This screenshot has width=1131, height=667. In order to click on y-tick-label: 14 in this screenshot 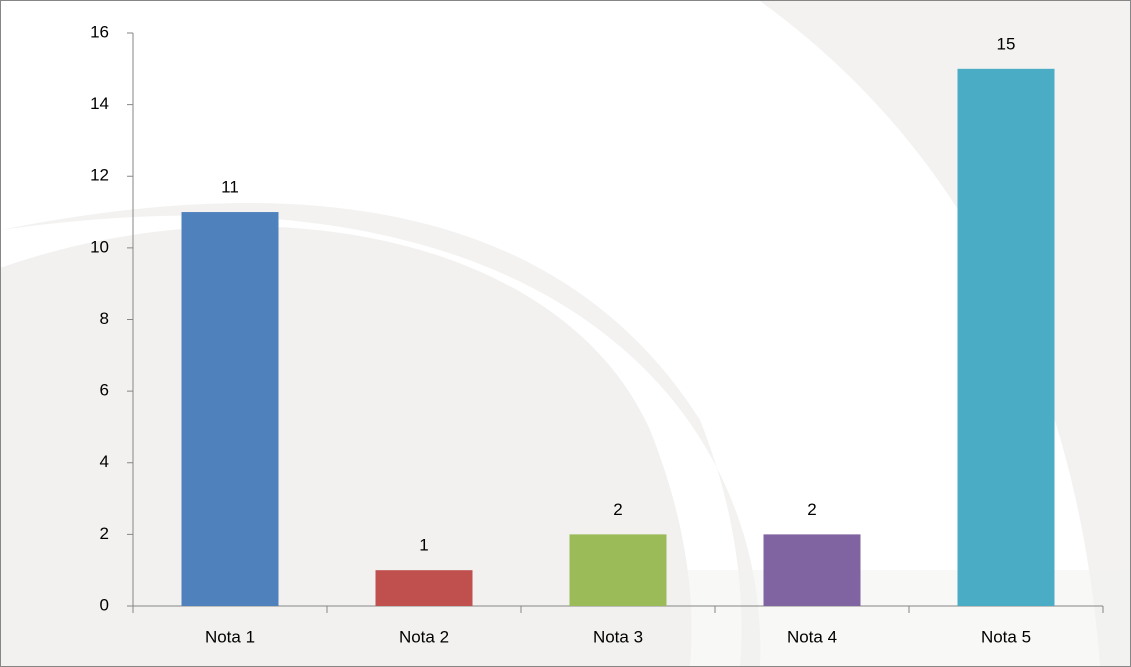, I will do `click(99, 103)`.